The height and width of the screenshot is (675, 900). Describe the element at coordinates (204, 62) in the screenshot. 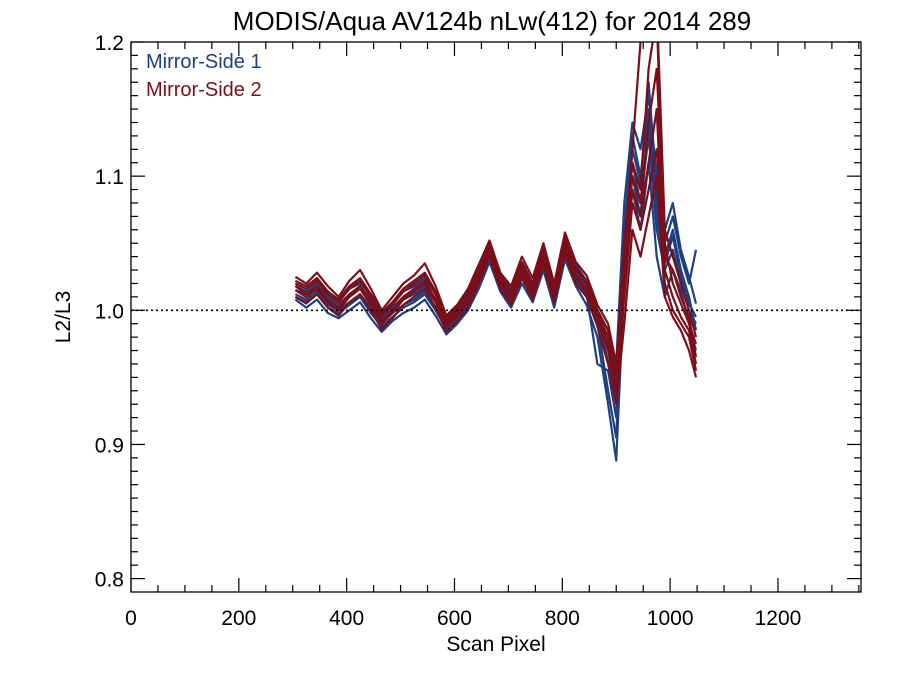

I see `legend-entry-mirror-side-1: Mirror-Side 1` at that location.